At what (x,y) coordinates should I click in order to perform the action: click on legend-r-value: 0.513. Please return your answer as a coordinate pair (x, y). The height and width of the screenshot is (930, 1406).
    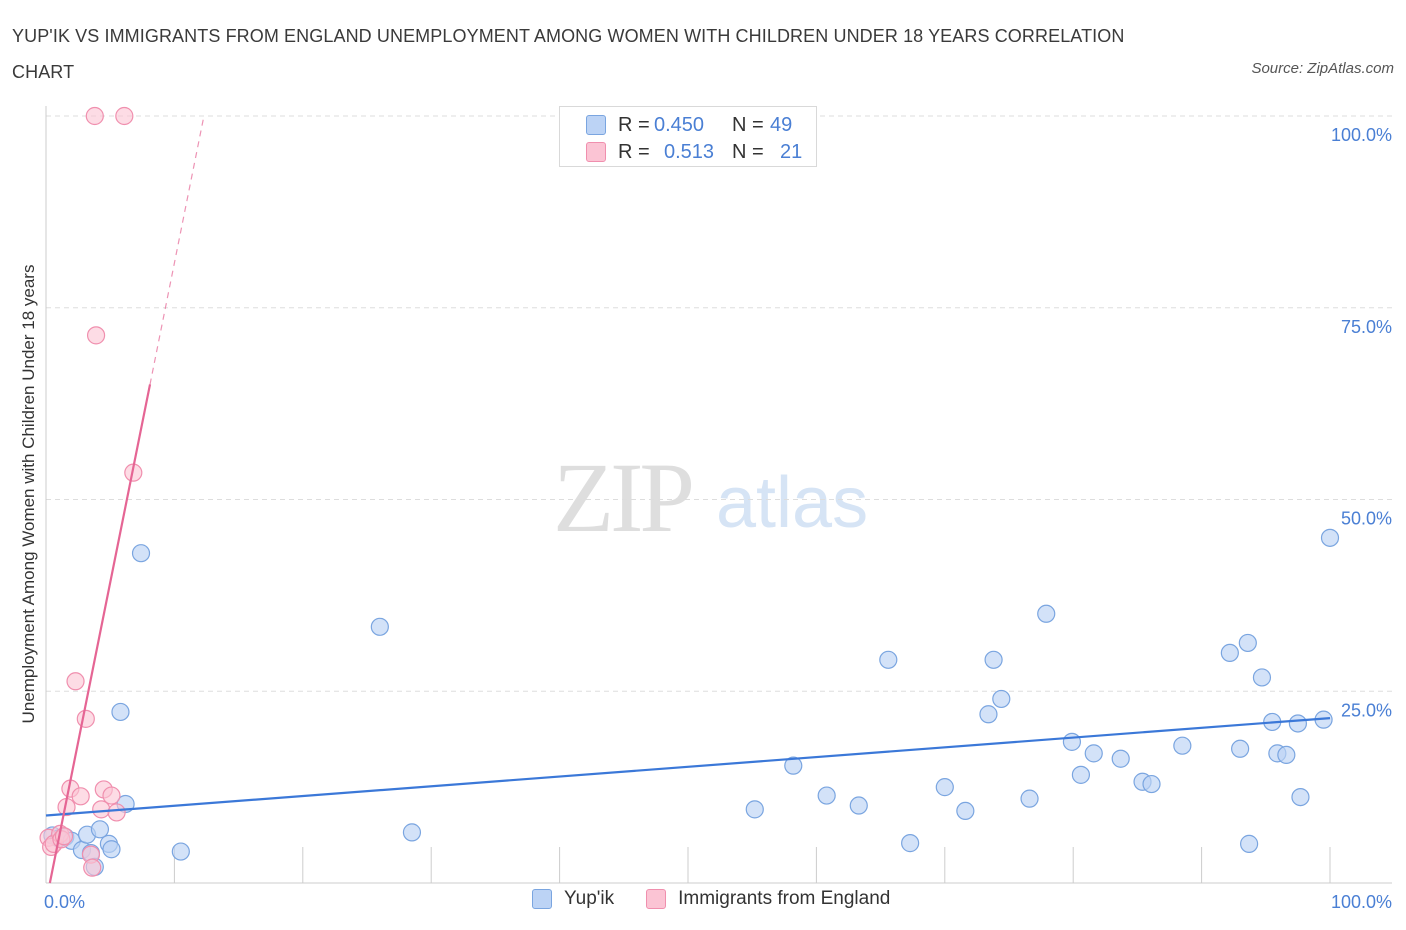
    Looking at the image, I should click on (689, 151).